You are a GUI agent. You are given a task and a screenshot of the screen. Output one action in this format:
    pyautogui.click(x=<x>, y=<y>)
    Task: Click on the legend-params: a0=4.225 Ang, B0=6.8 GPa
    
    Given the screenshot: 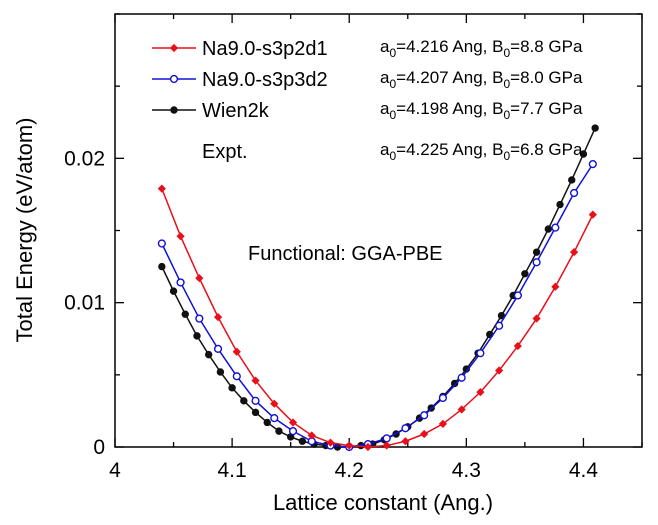 What is the action you would take?
    pyautogui.click(x=481, y=151)
    